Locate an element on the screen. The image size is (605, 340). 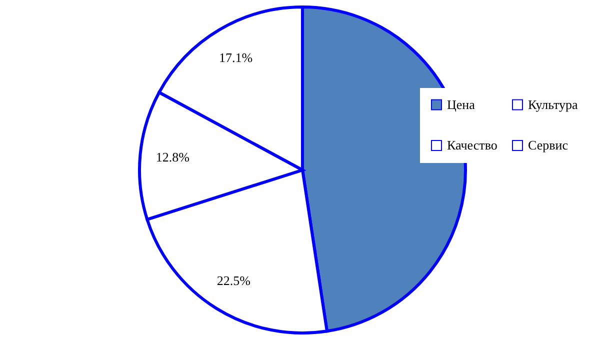
legend-label: Качество is located at coordinates (472, 145).